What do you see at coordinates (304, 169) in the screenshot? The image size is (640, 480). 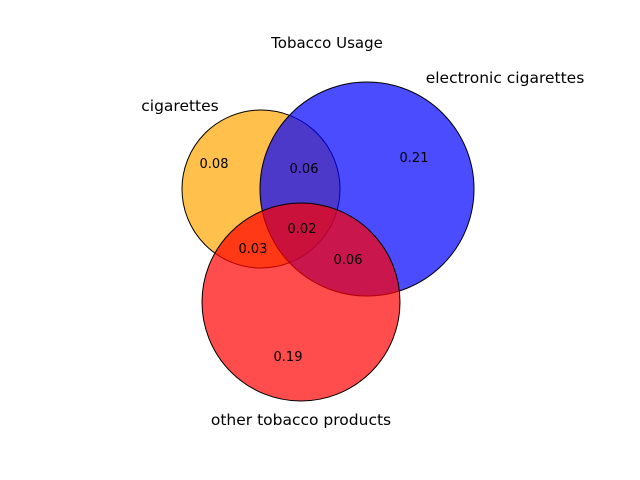 I see `region-label-cigarettes-electronic: 0.06` at bounding box center [304, 169].